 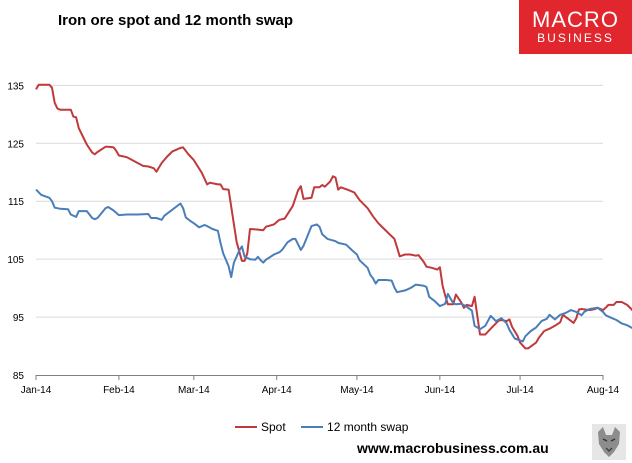 I want to click on macrobusiness-logo: MACRO BUSINESS, so click(x=575, y=27).